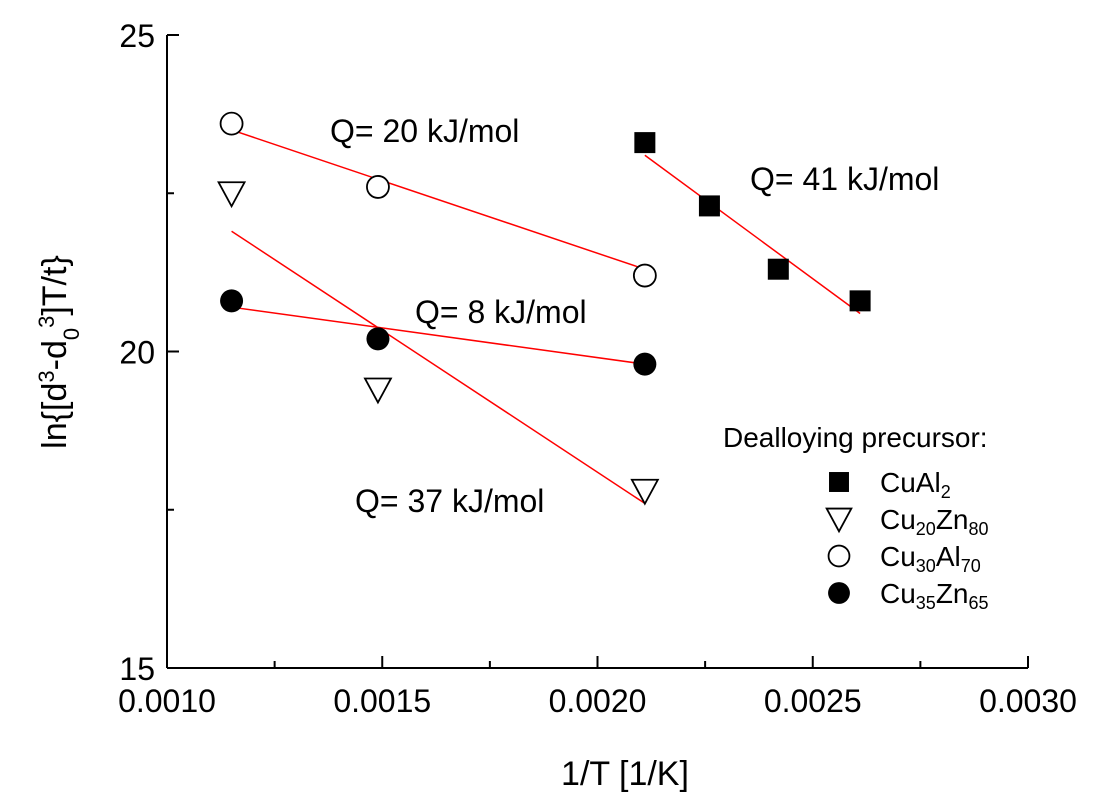  What do you see at coordinates (438, 335) in the screenshot?
I see `fit-line-cu35zn65` at bounding box center [438, 335].